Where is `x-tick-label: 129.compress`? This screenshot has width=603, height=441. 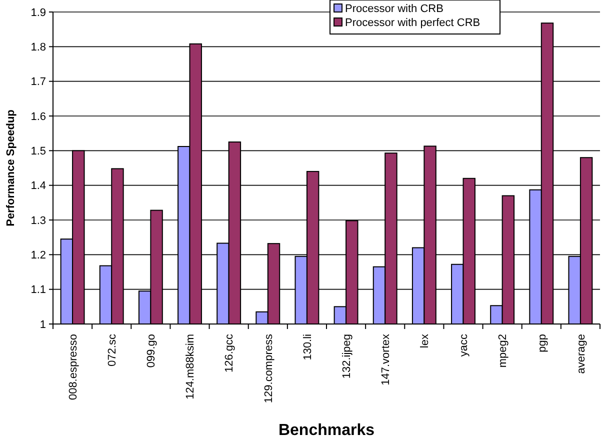 x-tick-label: 129.compress is located at coordinates (268, 369).